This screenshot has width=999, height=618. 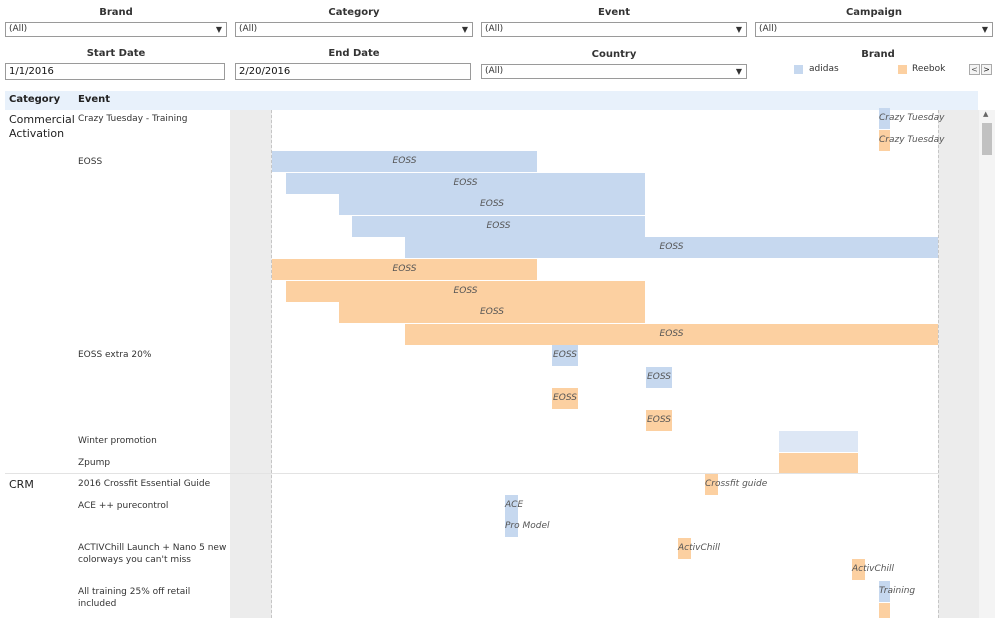 I want to click on legend-swatch-reebok, so click(x=902, y=69).